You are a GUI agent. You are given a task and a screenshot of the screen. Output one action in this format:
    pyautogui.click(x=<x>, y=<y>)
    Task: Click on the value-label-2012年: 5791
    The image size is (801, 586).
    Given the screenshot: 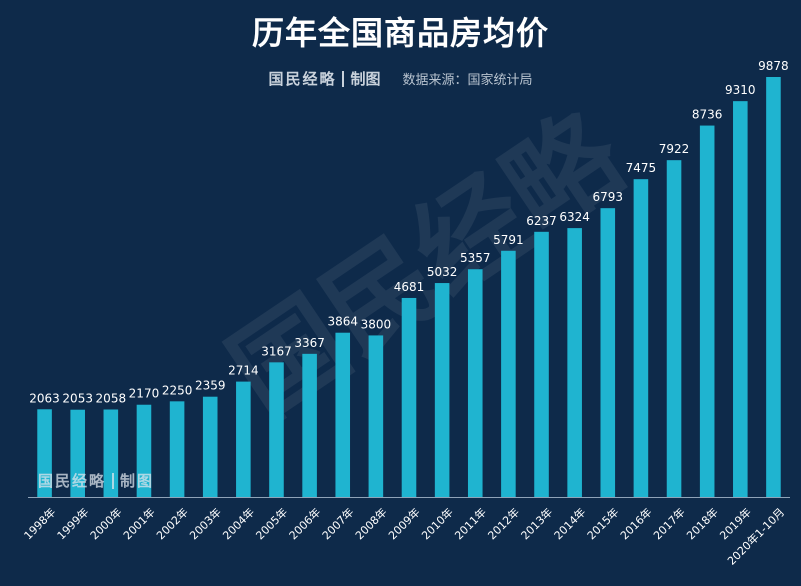 What is the action you would take?
    pyautogui.click(x=508, y=240)
    